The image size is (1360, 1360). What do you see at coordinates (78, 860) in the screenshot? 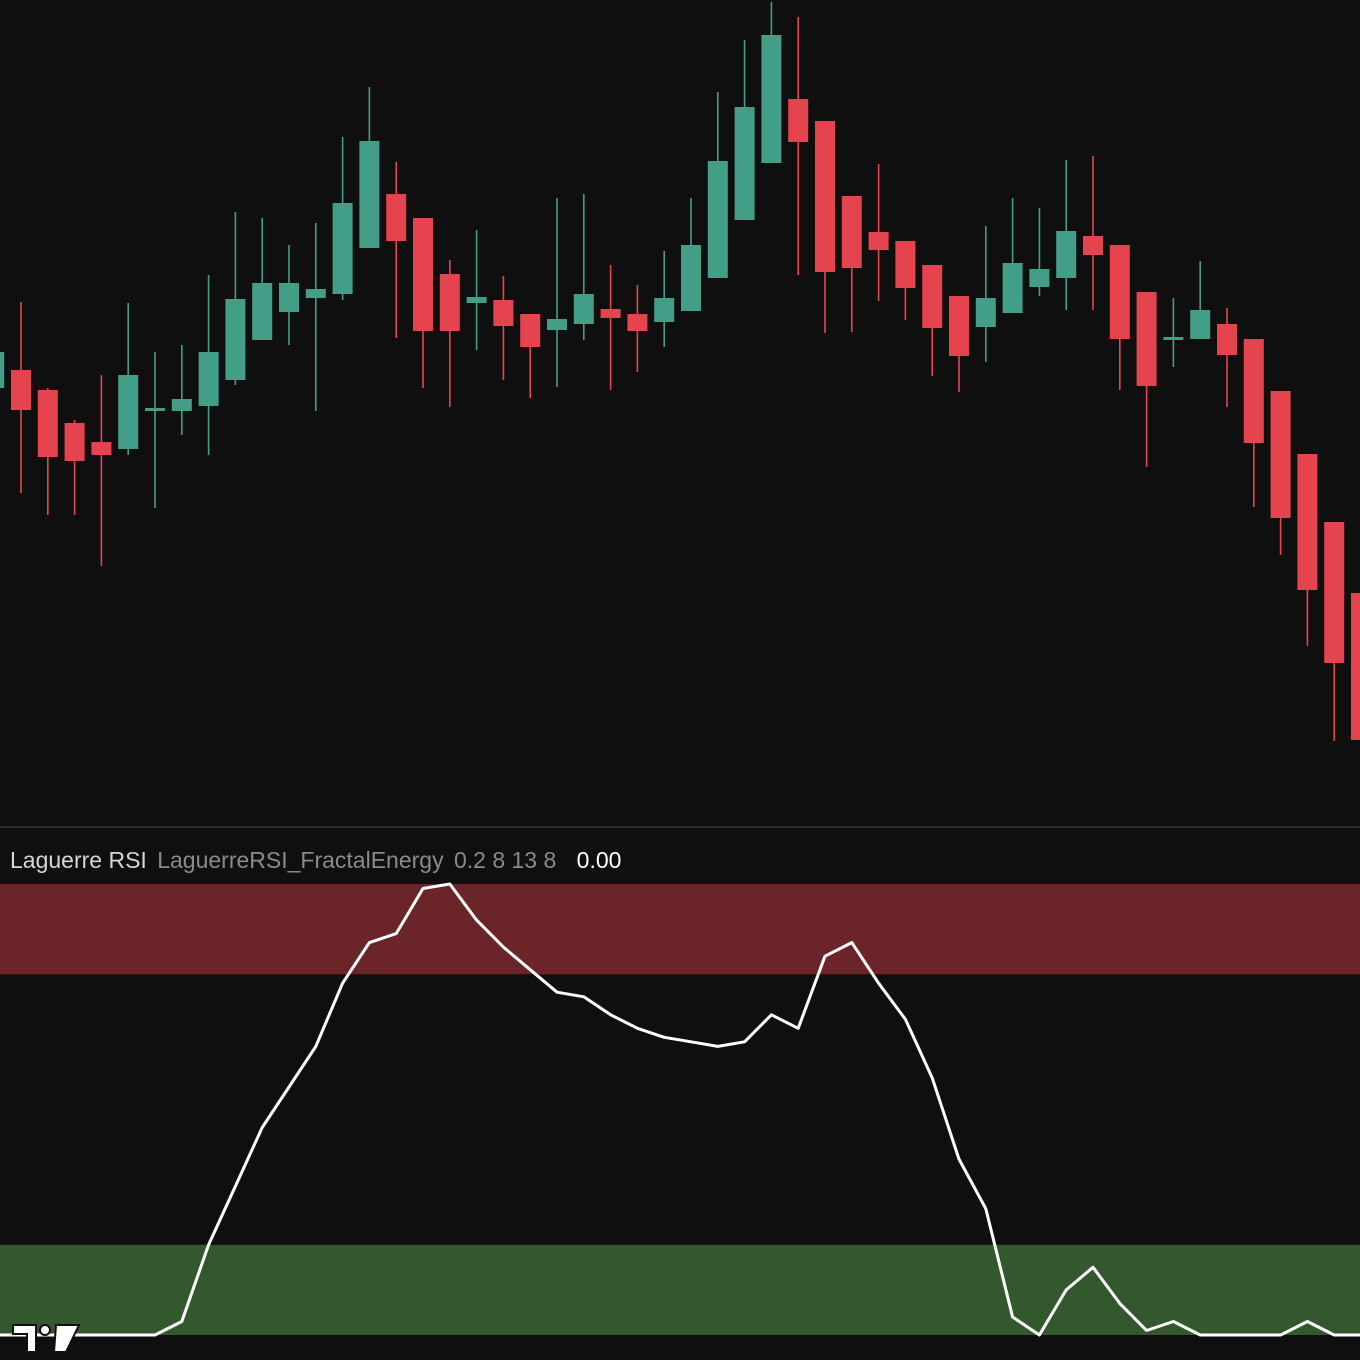
I see `indicator-title: Laguerre RSI` at bounding box center [78, 860].